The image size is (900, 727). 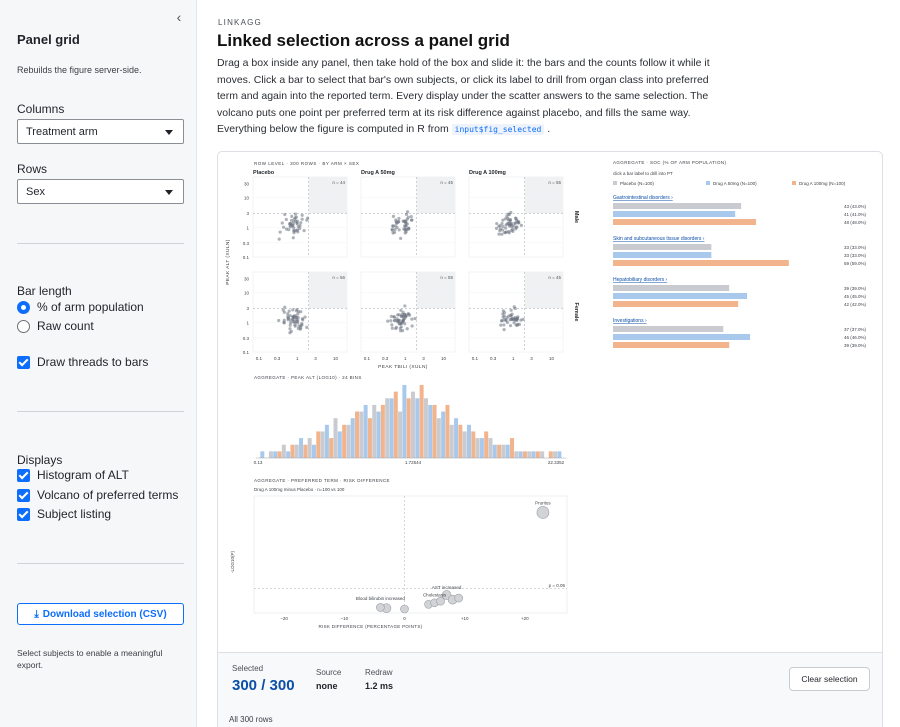 What do you see at coordinates (855, 214) in the screenshot?
I see `soc-bar-value: 41 (41.0%)` at bounding box center [855, 214].